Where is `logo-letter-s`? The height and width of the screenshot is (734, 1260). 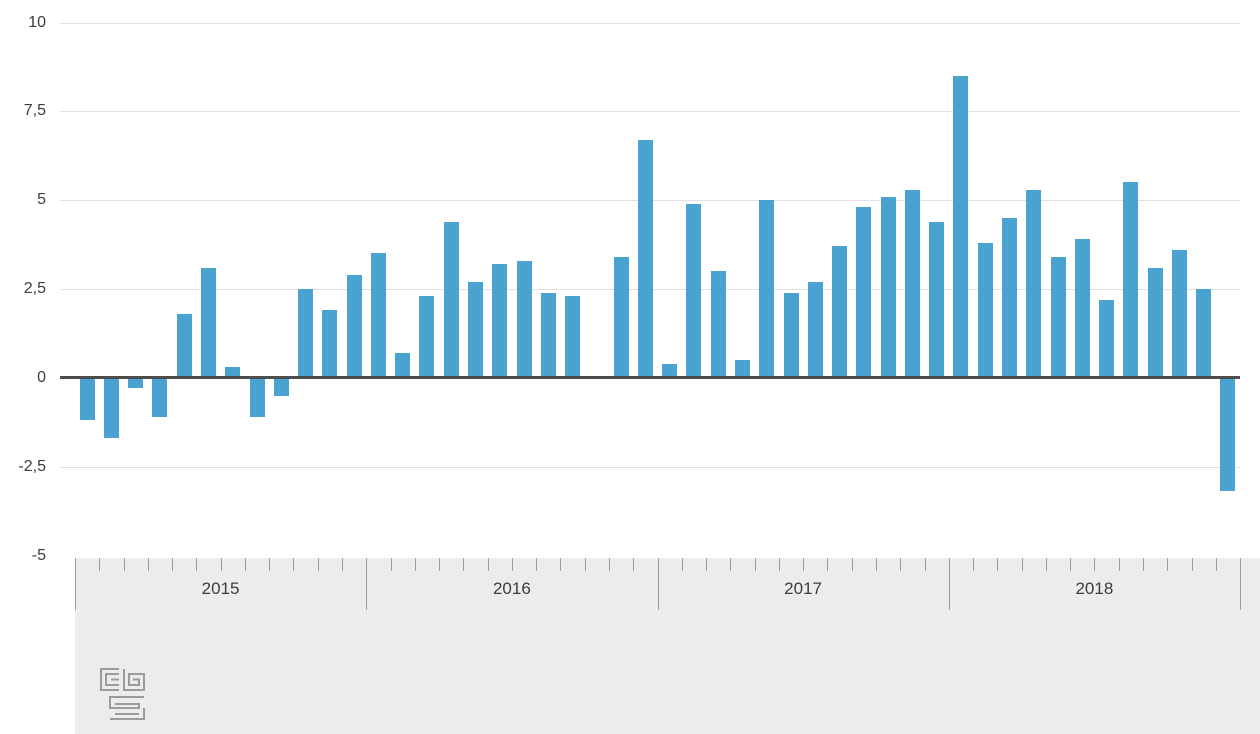
logo-letter-s is located at coordinates (127, 708).